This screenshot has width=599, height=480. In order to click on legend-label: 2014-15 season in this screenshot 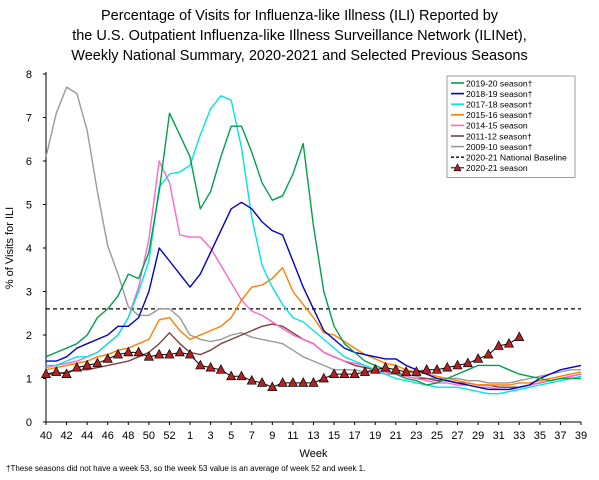, I will do `click(497, 126)`.